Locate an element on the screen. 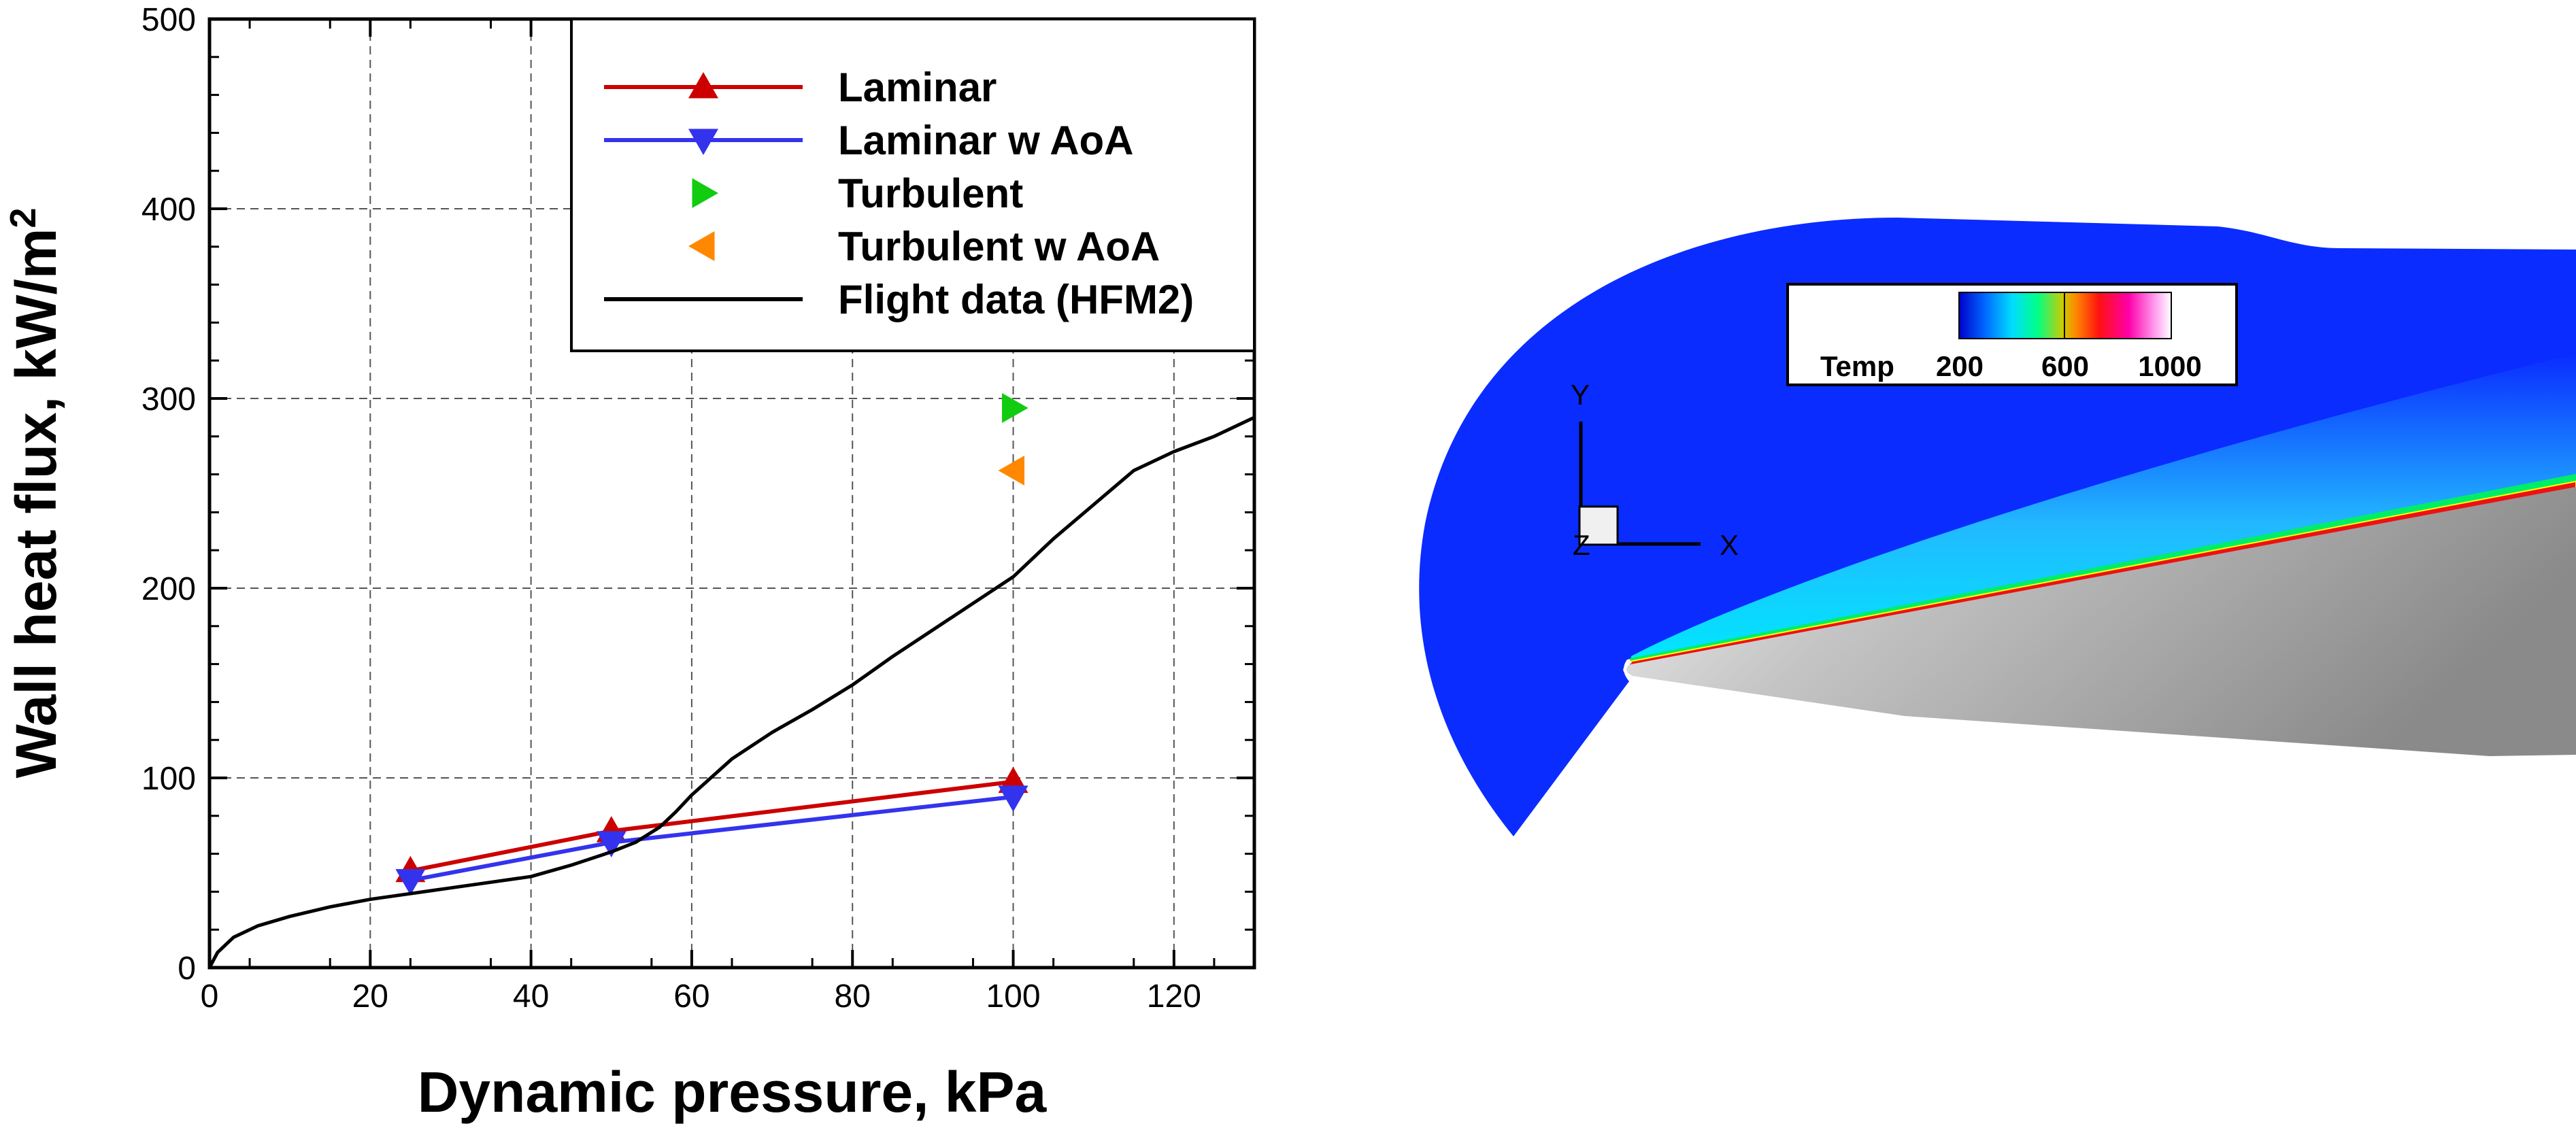  legend-item-turbulent-w-aoa: Turbulent w AoA is located at coordinates (924, 246).